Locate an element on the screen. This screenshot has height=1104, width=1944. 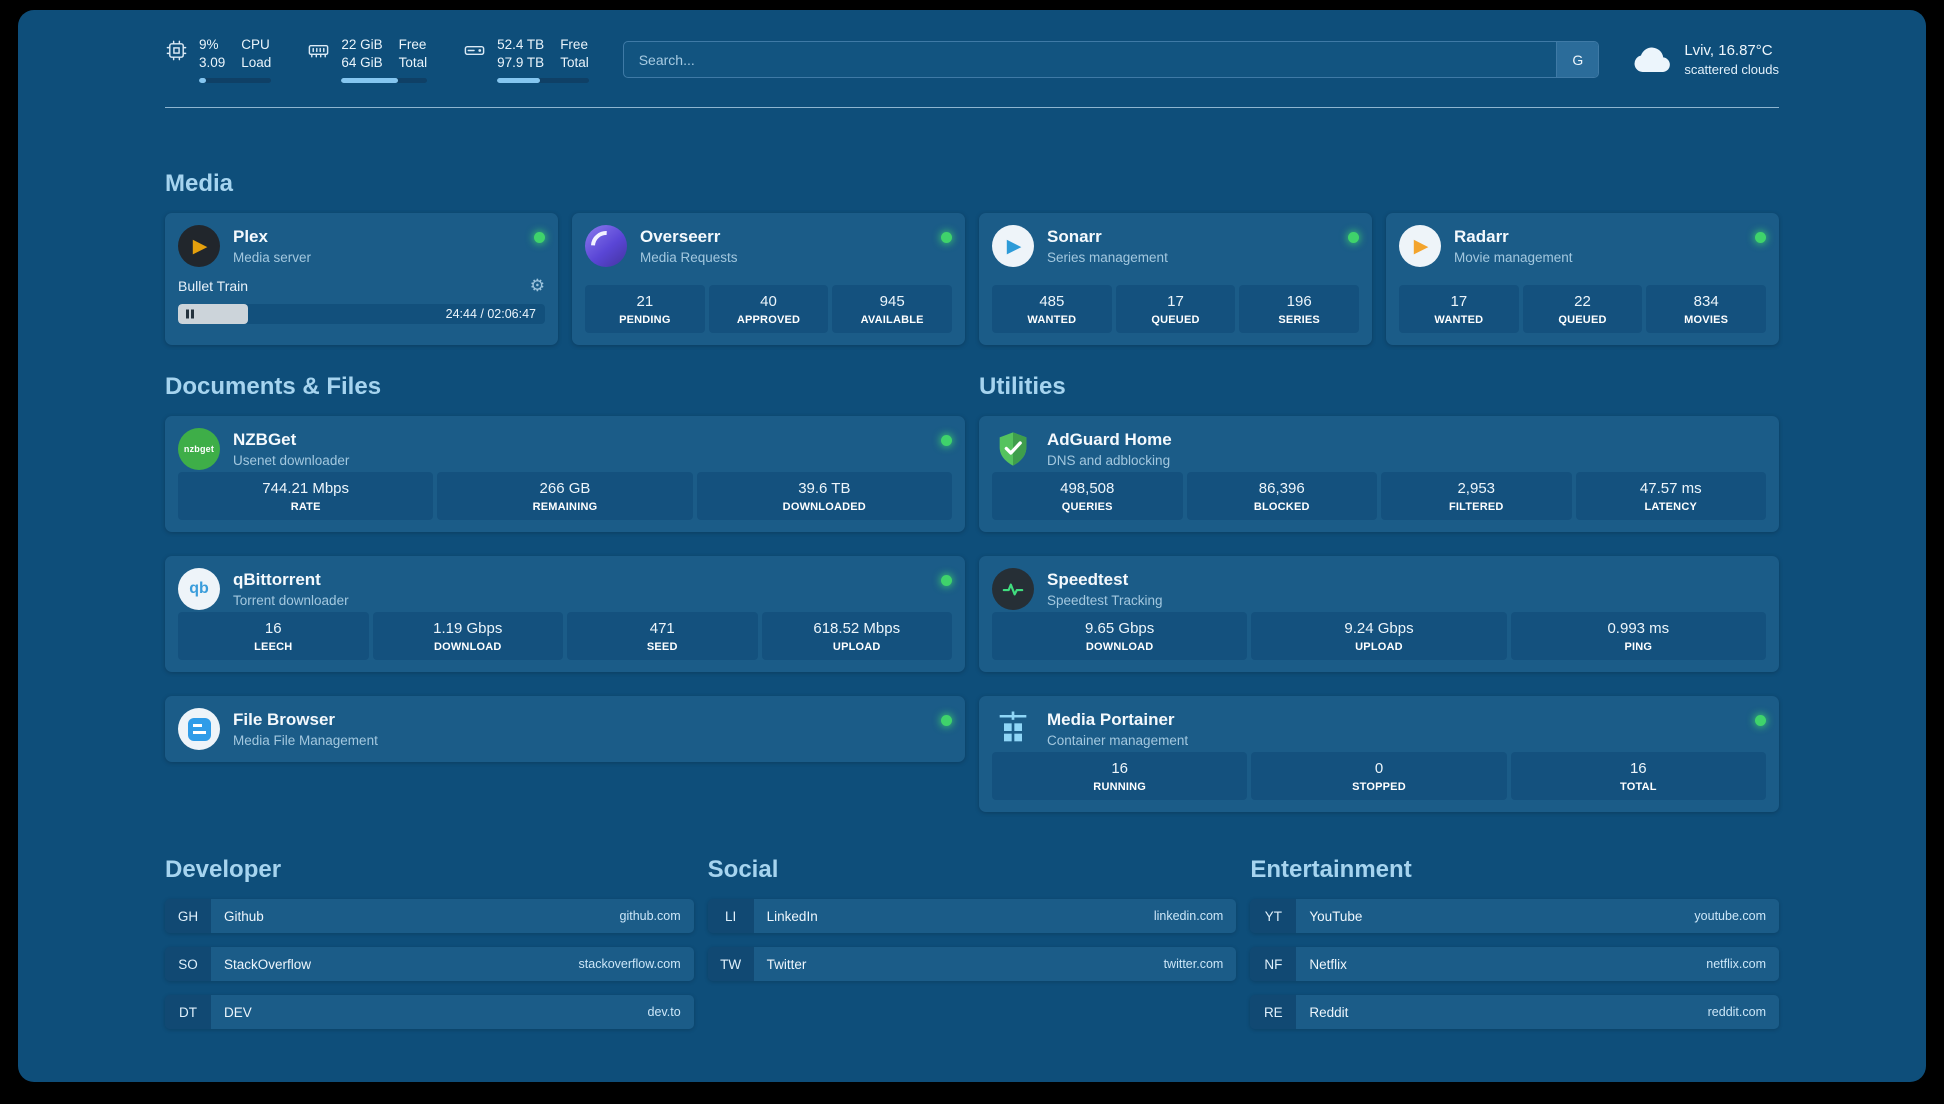
cpu-progress-bar is located at coordinates (235, 81).